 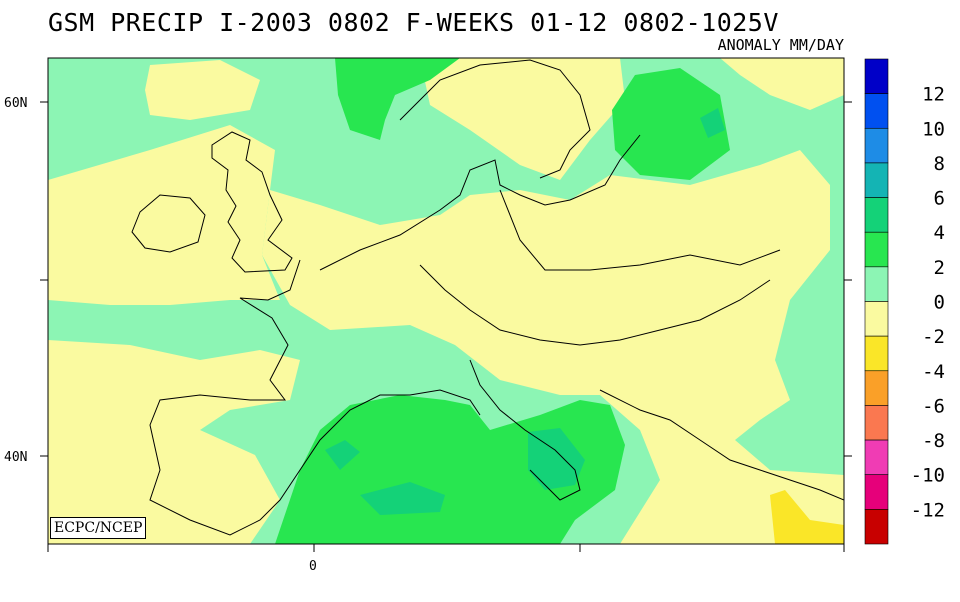 I want to click on colorbar-label: -10, so click(x=928, y=476).